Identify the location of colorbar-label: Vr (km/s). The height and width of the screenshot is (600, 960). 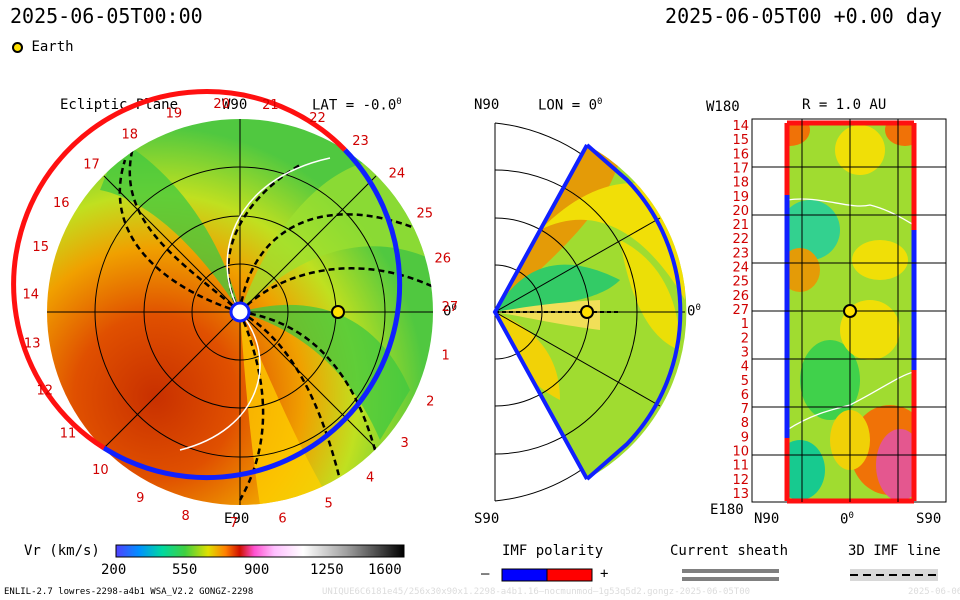
(62, 551).